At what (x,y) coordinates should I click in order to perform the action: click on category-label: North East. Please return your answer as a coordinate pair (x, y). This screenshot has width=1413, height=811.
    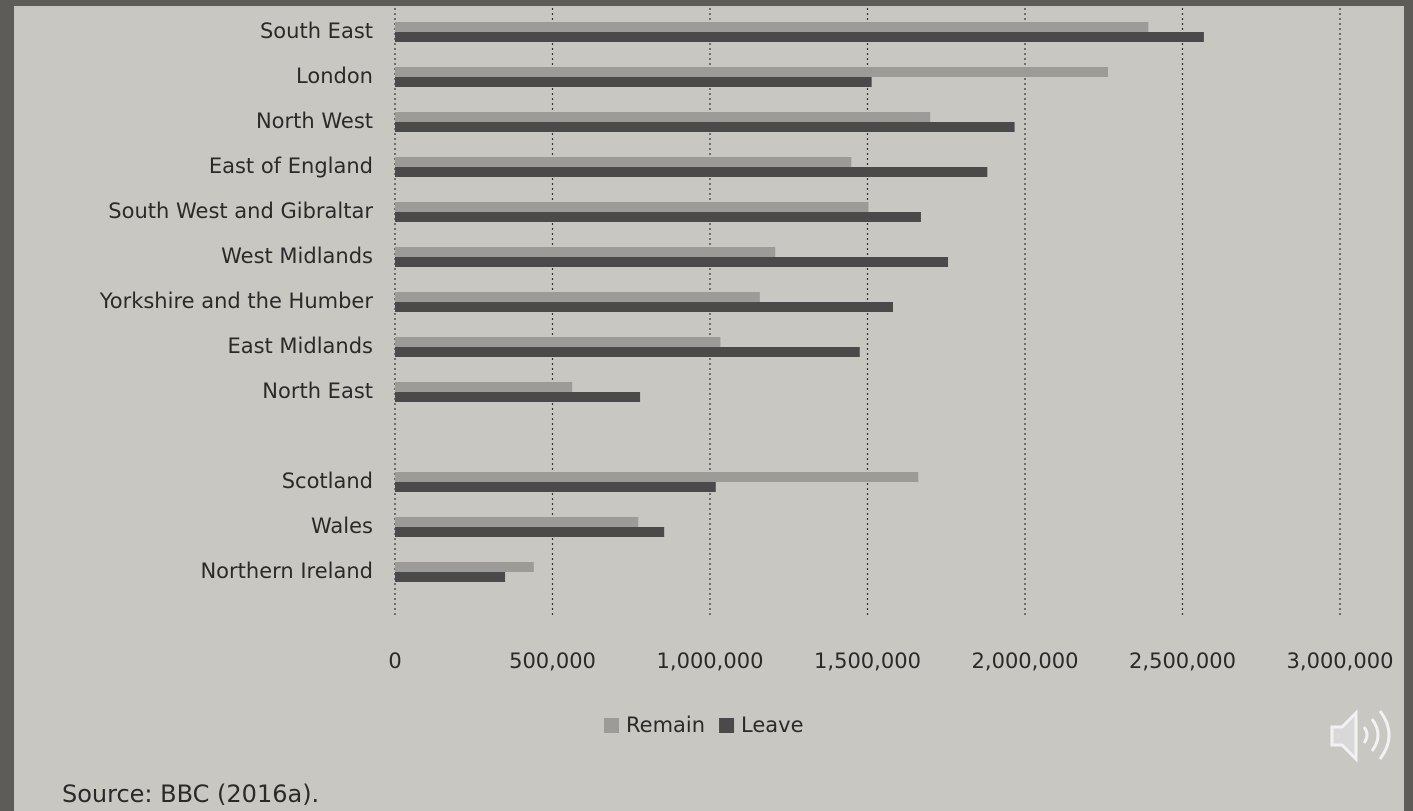
    Looking at the image, I should click on (317, 391).